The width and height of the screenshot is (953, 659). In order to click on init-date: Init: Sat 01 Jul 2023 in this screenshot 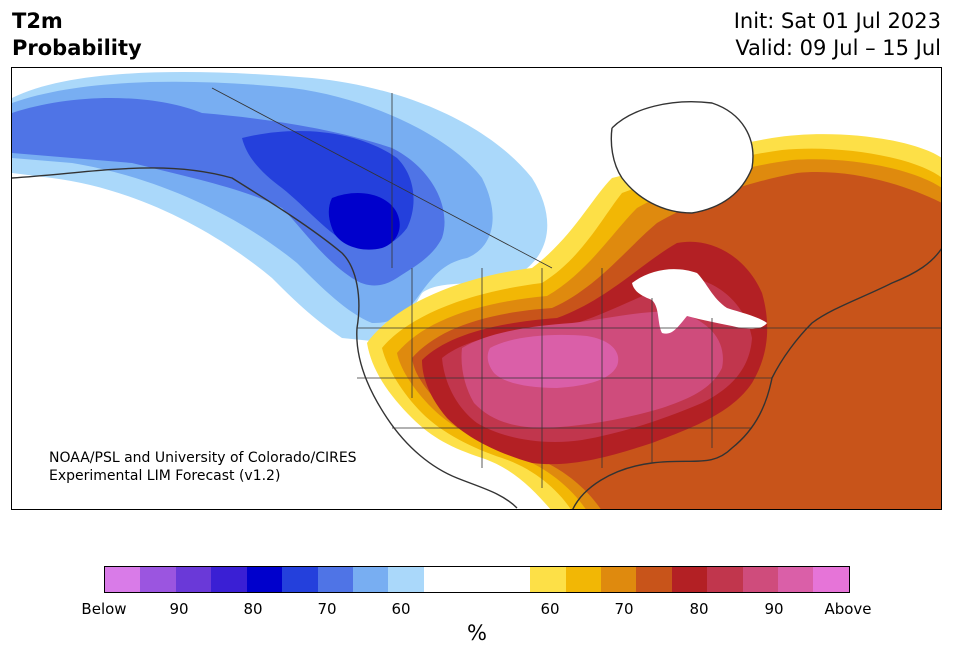, I will do `click(837, 21)`.